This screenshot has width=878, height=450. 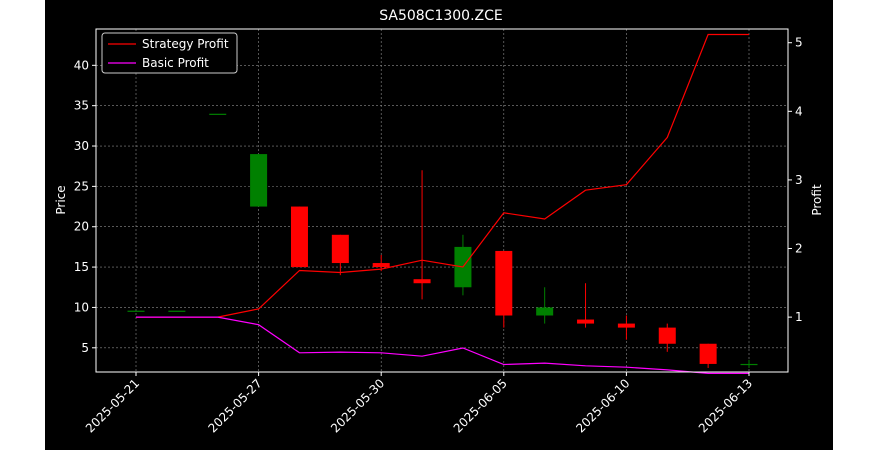 I want to click on right-tick-label: 5, so click(x=799, y=43).